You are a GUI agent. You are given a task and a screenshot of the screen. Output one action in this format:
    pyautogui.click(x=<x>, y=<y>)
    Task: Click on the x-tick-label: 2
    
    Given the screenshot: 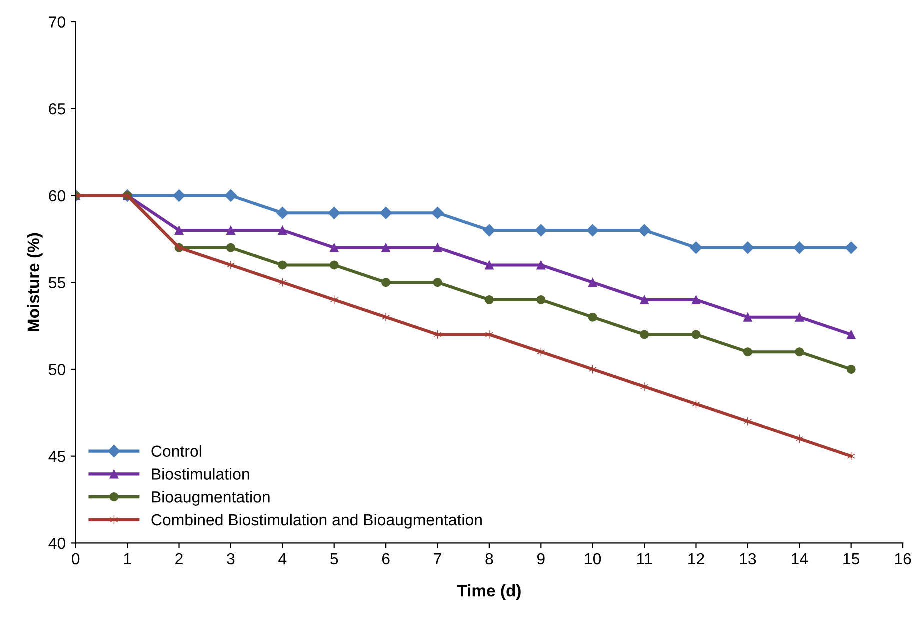 What is the action you would take?
    pyautogui.click(x=179, y=559)
    